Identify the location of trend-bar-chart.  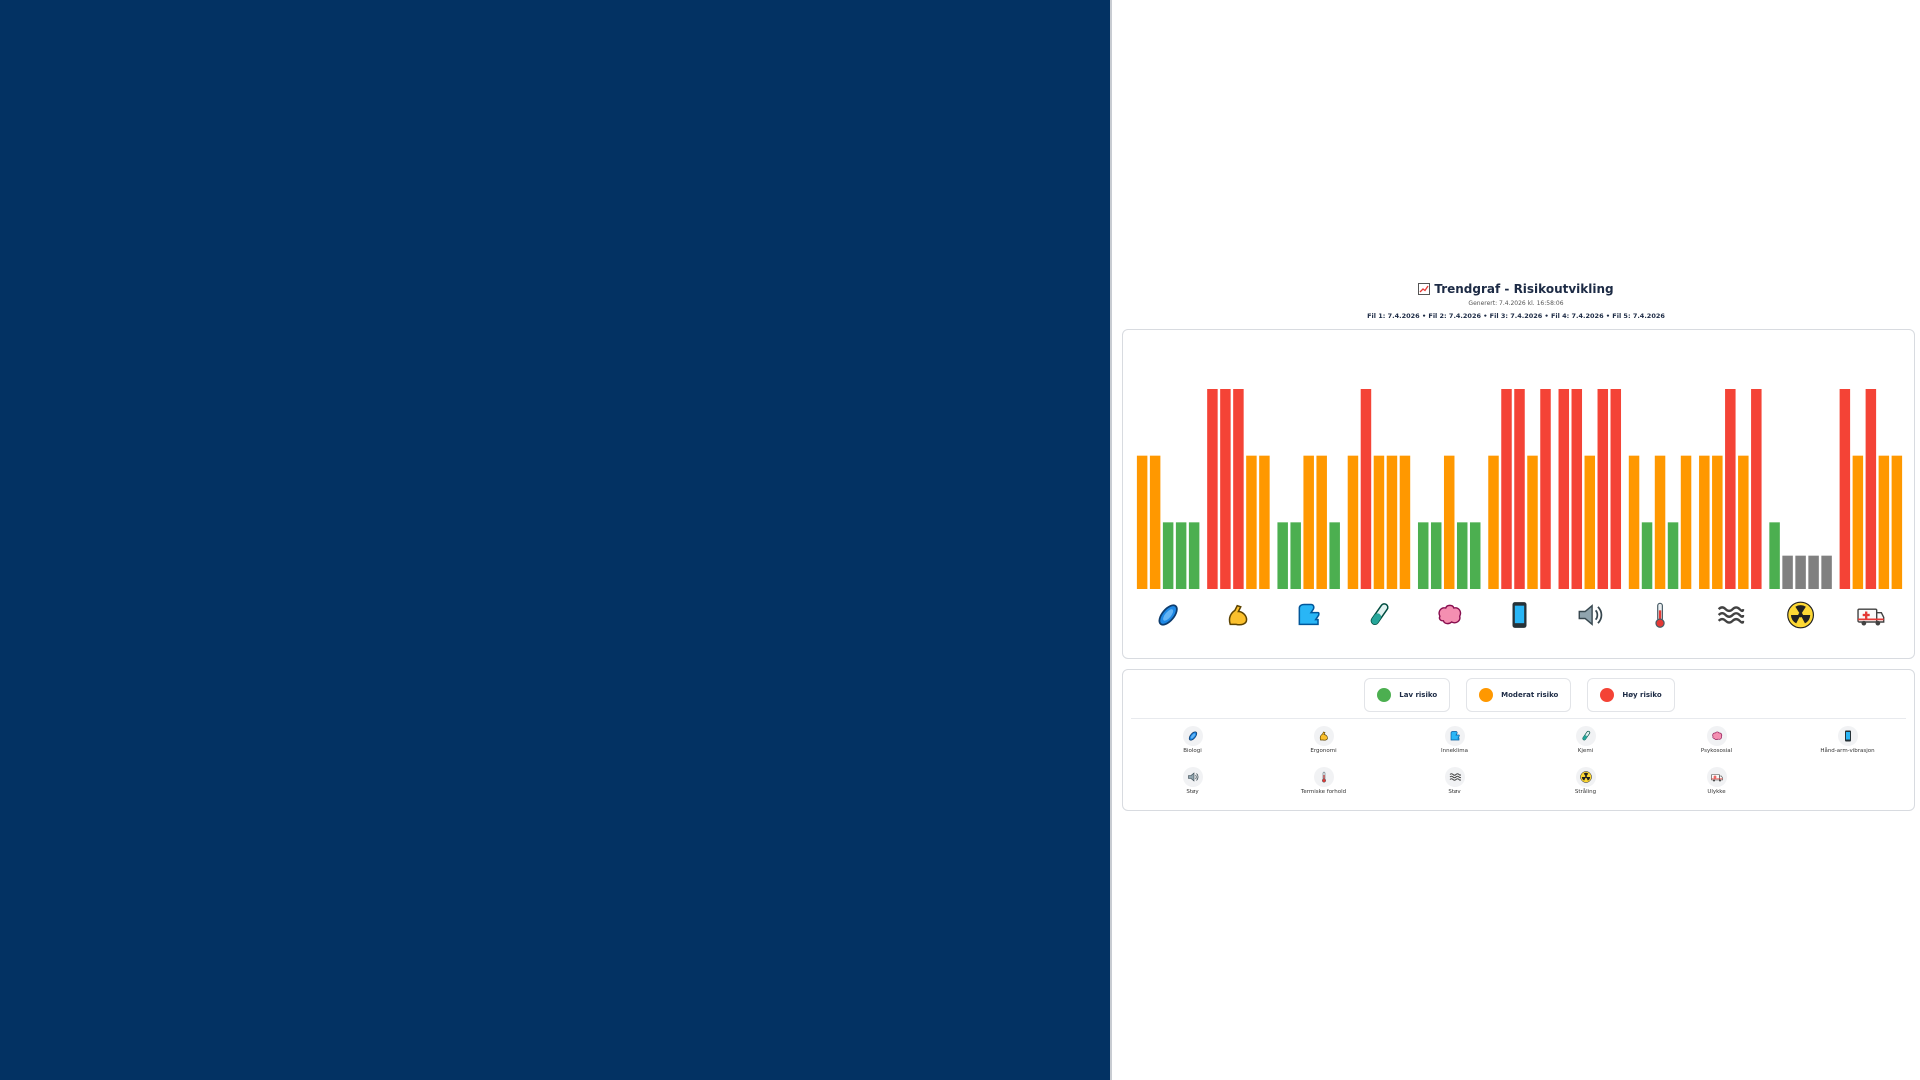
(1519, 509).